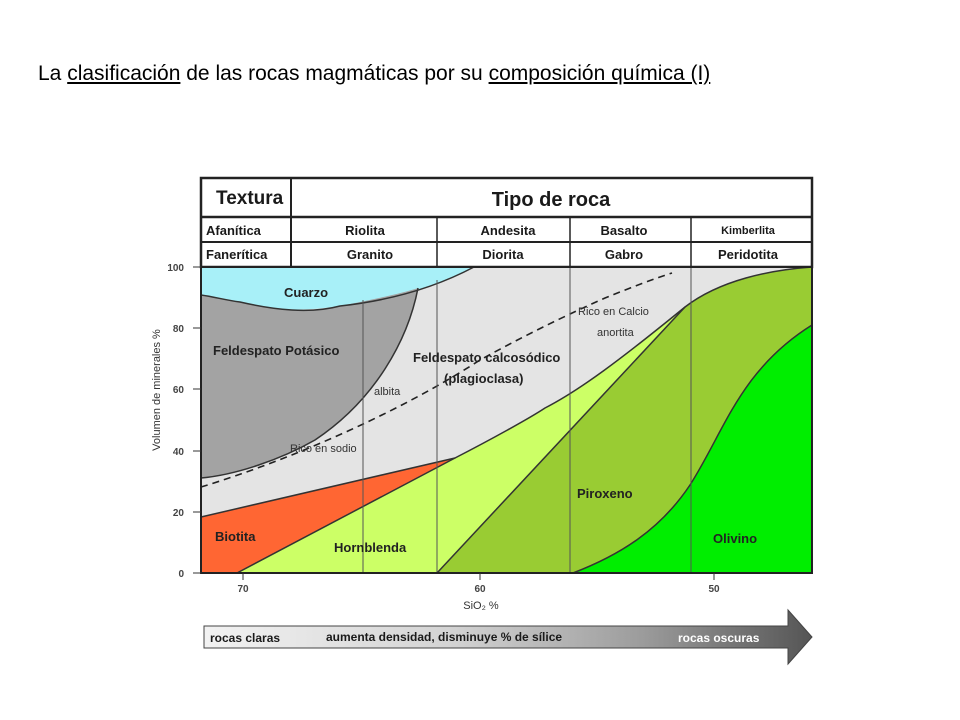 This screenshot has width=960, height=720. What do you see at coordinates (444, 637) in the screenshot?
I see `density-silica-label: aumenta densidad, disminuye % de sílice` at bounding box center [444, 637].